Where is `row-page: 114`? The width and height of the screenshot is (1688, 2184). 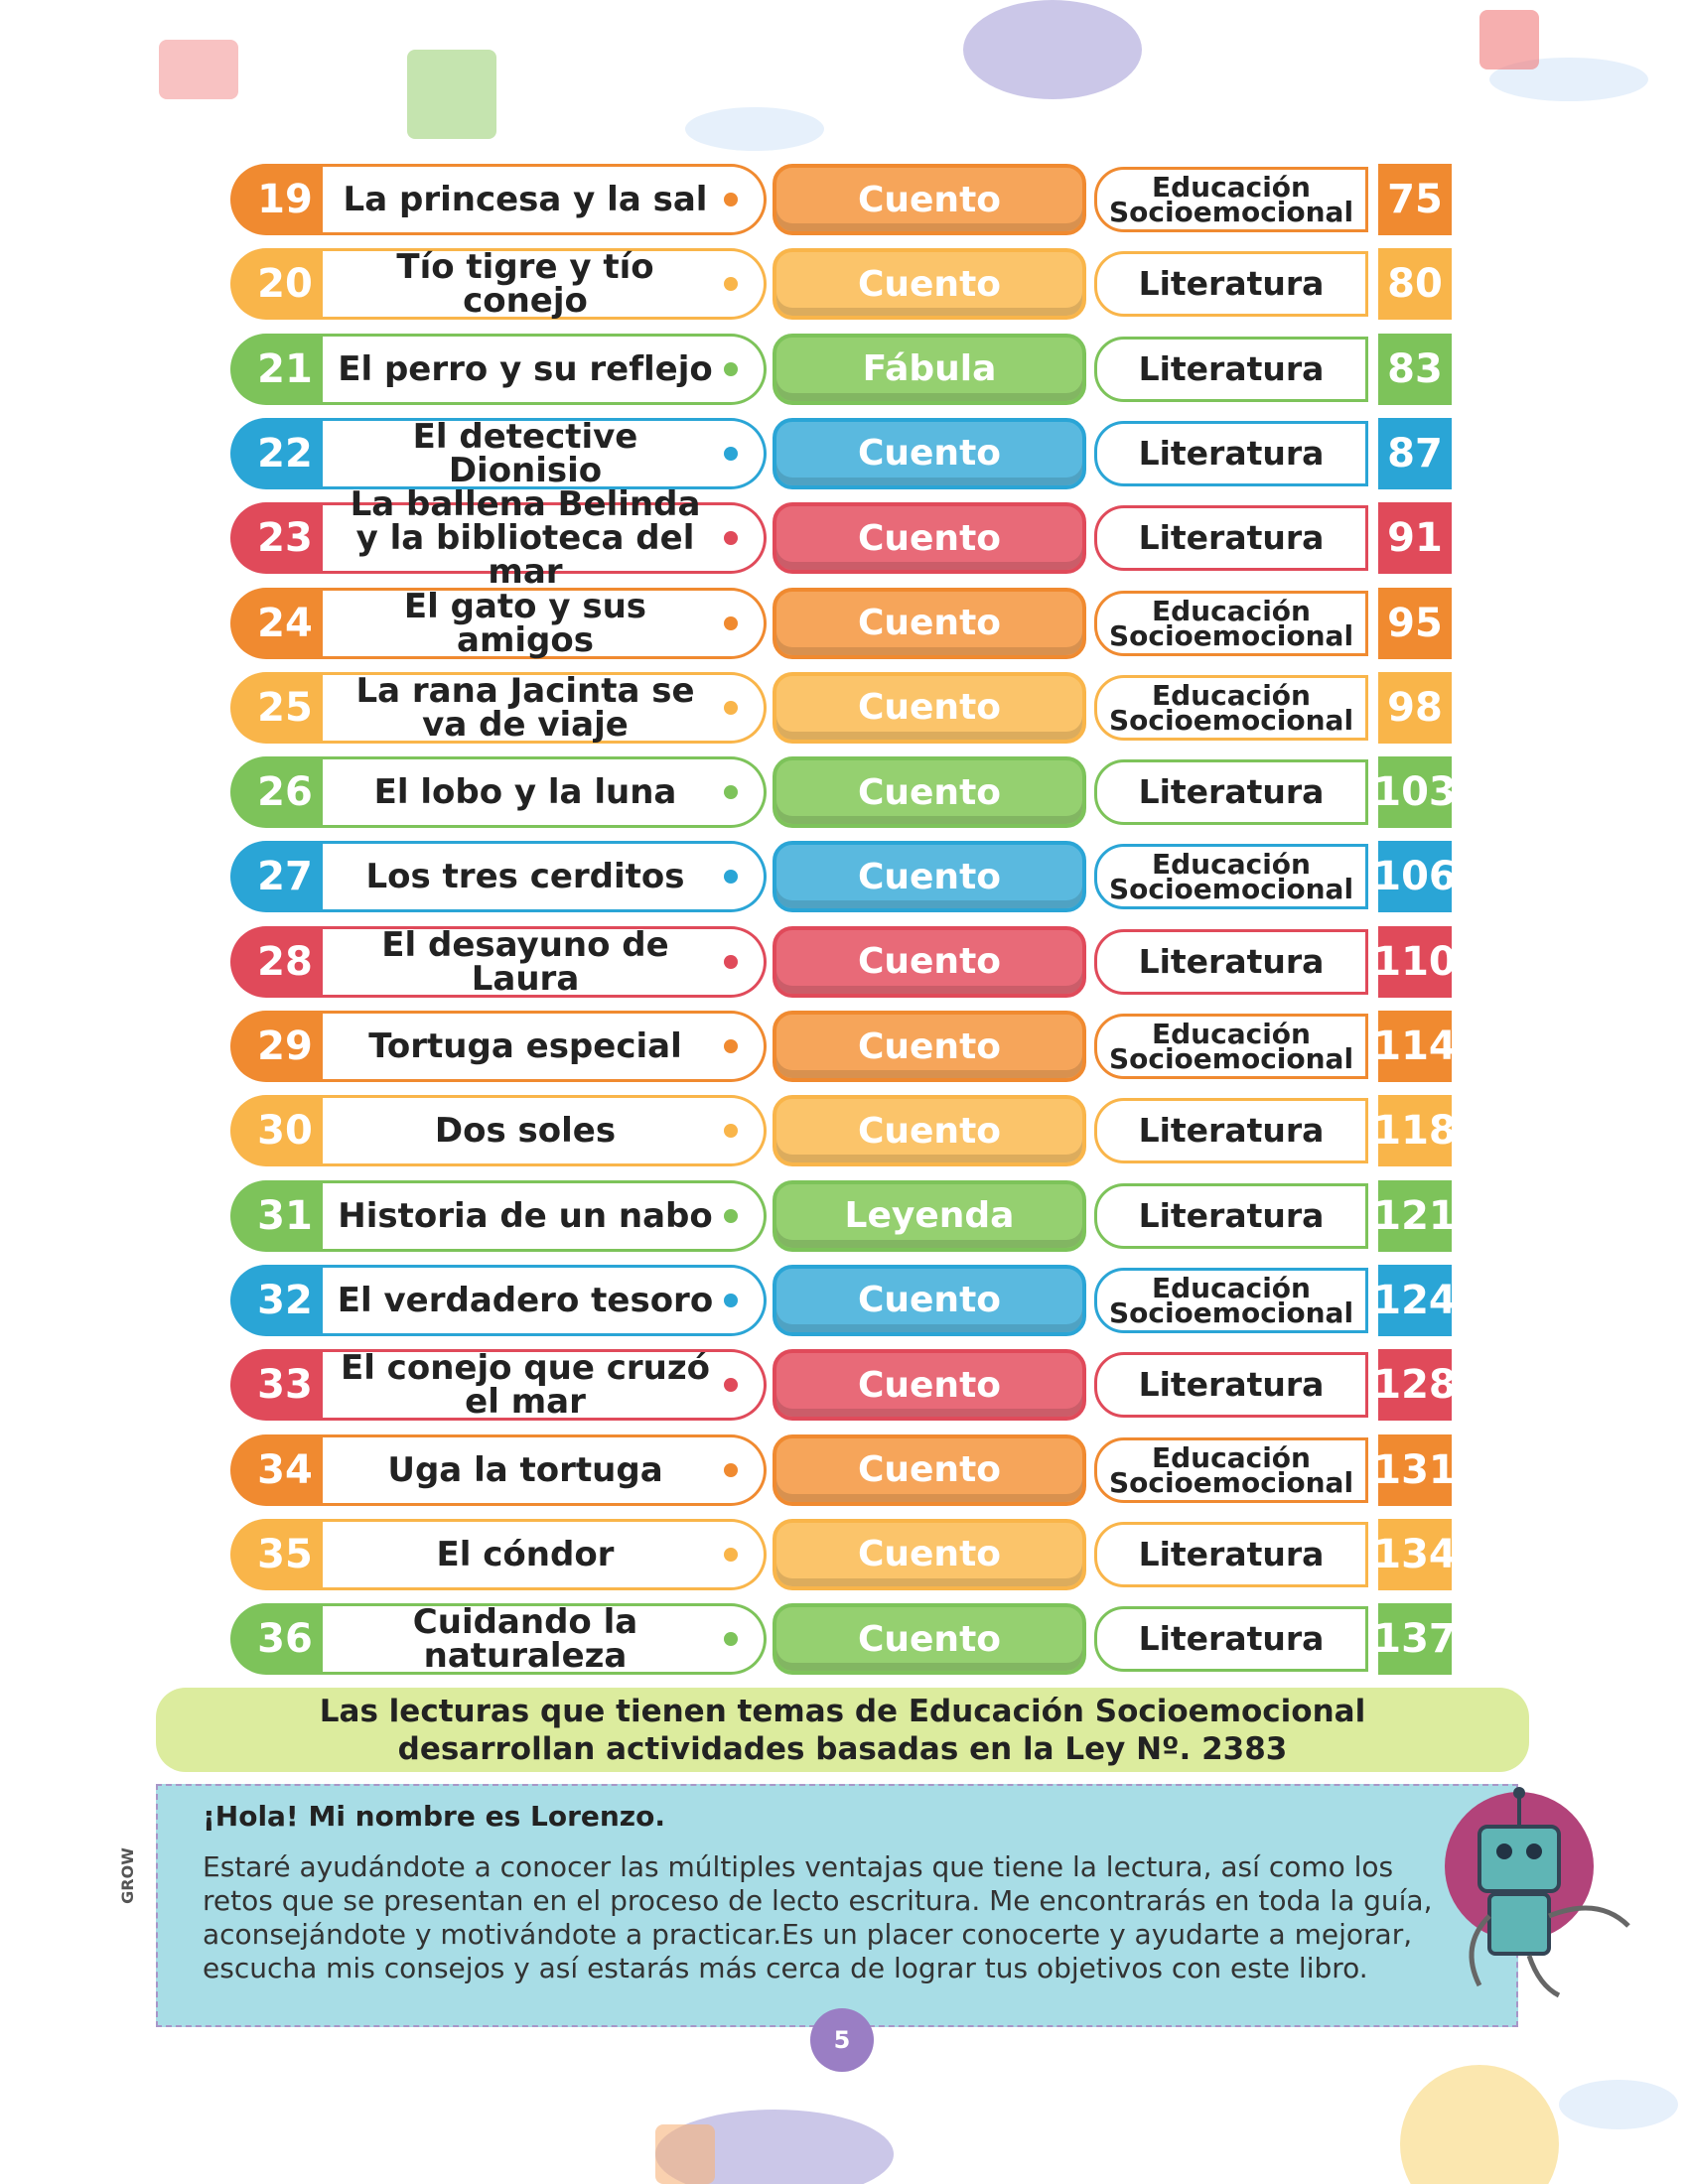
row-page: 114 is located at coordinates (1415, 1046).